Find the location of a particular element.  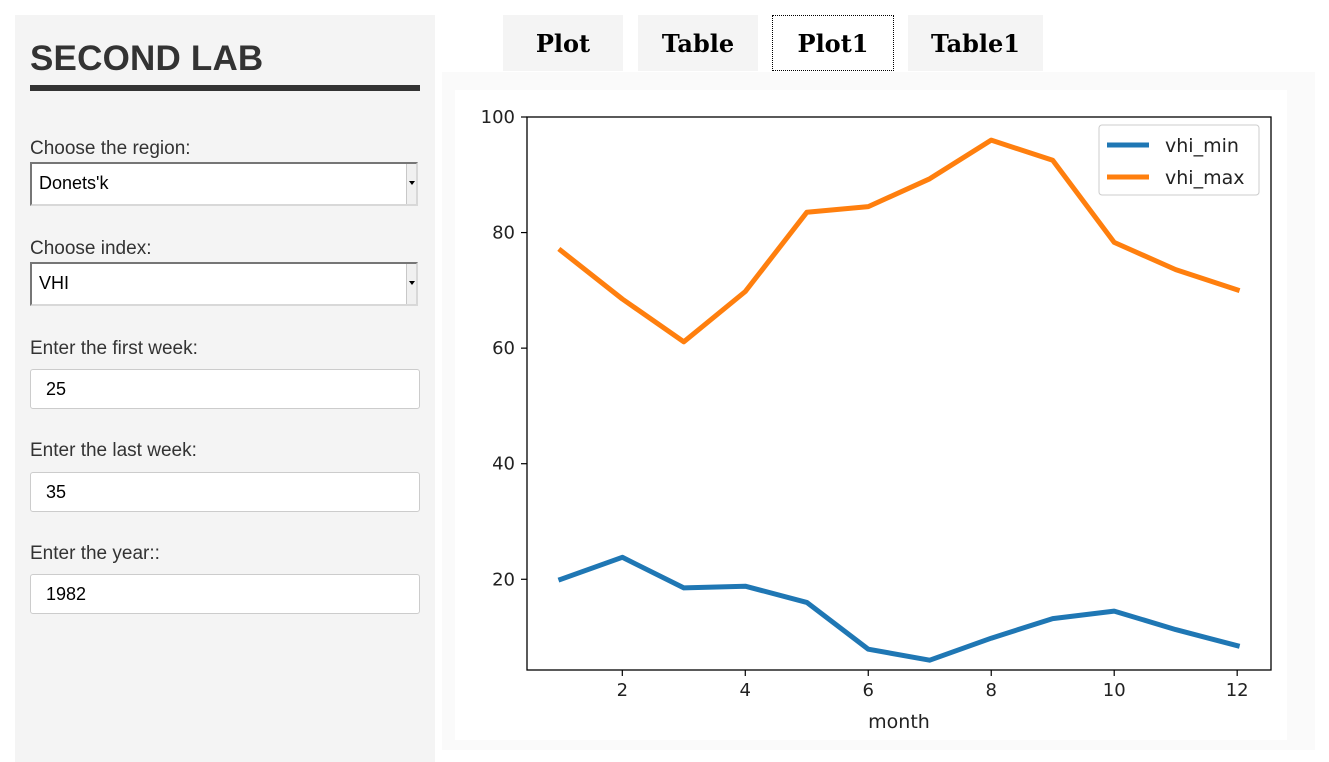

first-week-input: 25 is located at coordinates (225, 389).